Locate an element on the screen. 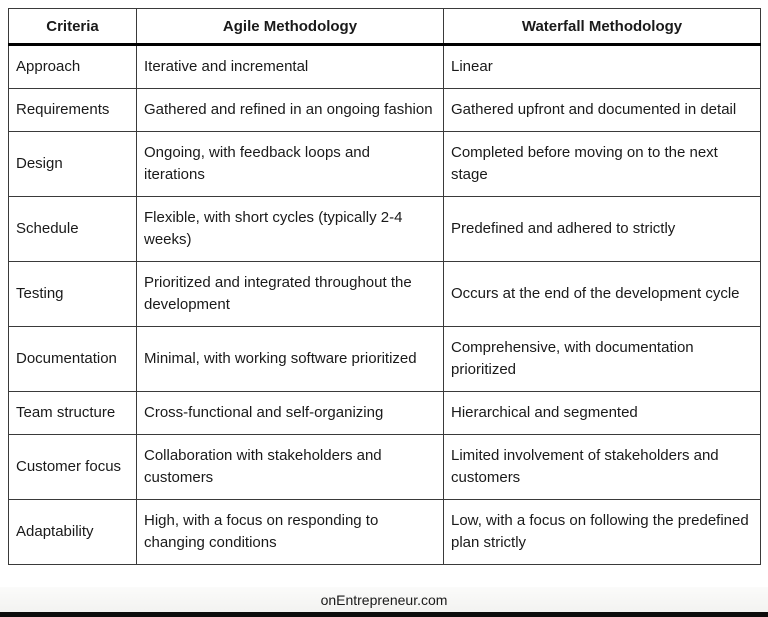 The width and height of the screenshot is (768, 617). cell-waterfall: Predefined and adhered to strictly is located at coordinates (602, 229).